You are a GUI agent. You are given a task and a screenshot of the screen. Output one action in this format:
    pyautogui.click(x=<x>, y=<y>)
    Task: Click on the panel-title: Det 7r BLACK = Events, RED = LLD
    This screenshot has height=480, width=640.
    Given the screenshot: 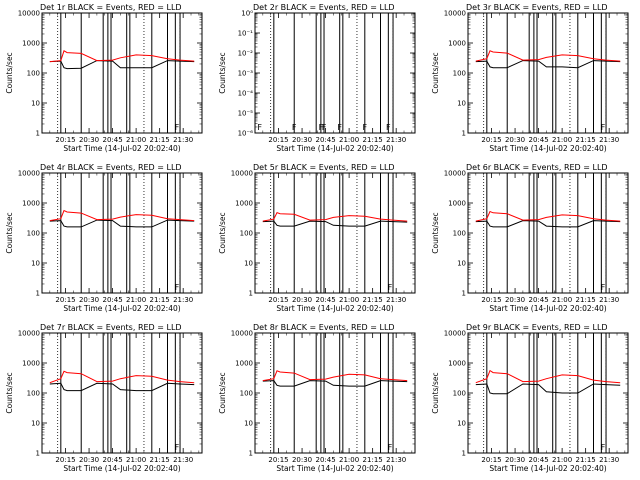 What is the action you would take?
    pyautogui.click(x=111, y=327)
    